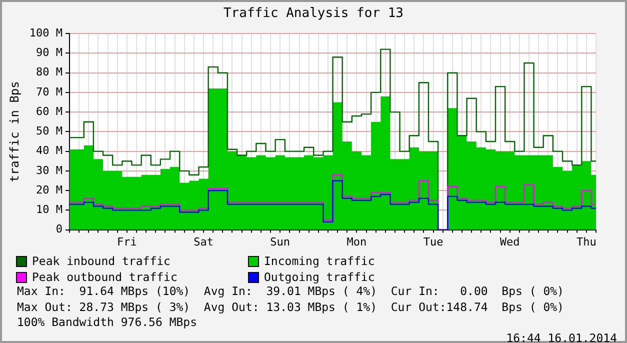 Image resolution: width=627 pixels, height=343 pixels. What do you see at coordinates (561, 336) in the screenshot?
I see `text: 16:44 16.01.2014` at bounding box center [561, 336].